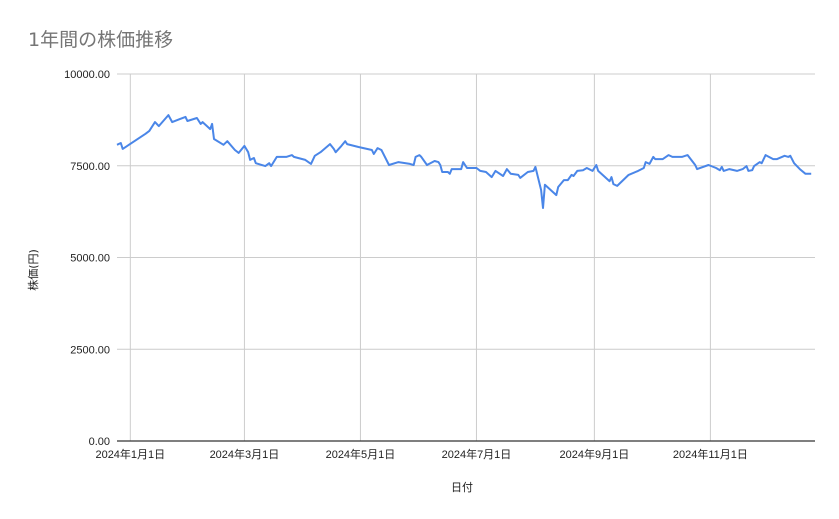 The image size is (839, 519). Describe the element at coordinates (33, 270) in the screenshot. I see `y-axis-label: 株価(円)` at that location.